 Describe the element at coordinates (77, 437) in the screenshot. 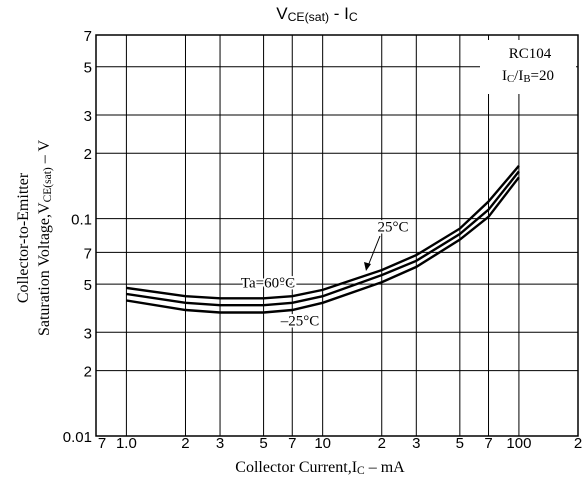

I see `y-tick-label: 0.01` at that location.